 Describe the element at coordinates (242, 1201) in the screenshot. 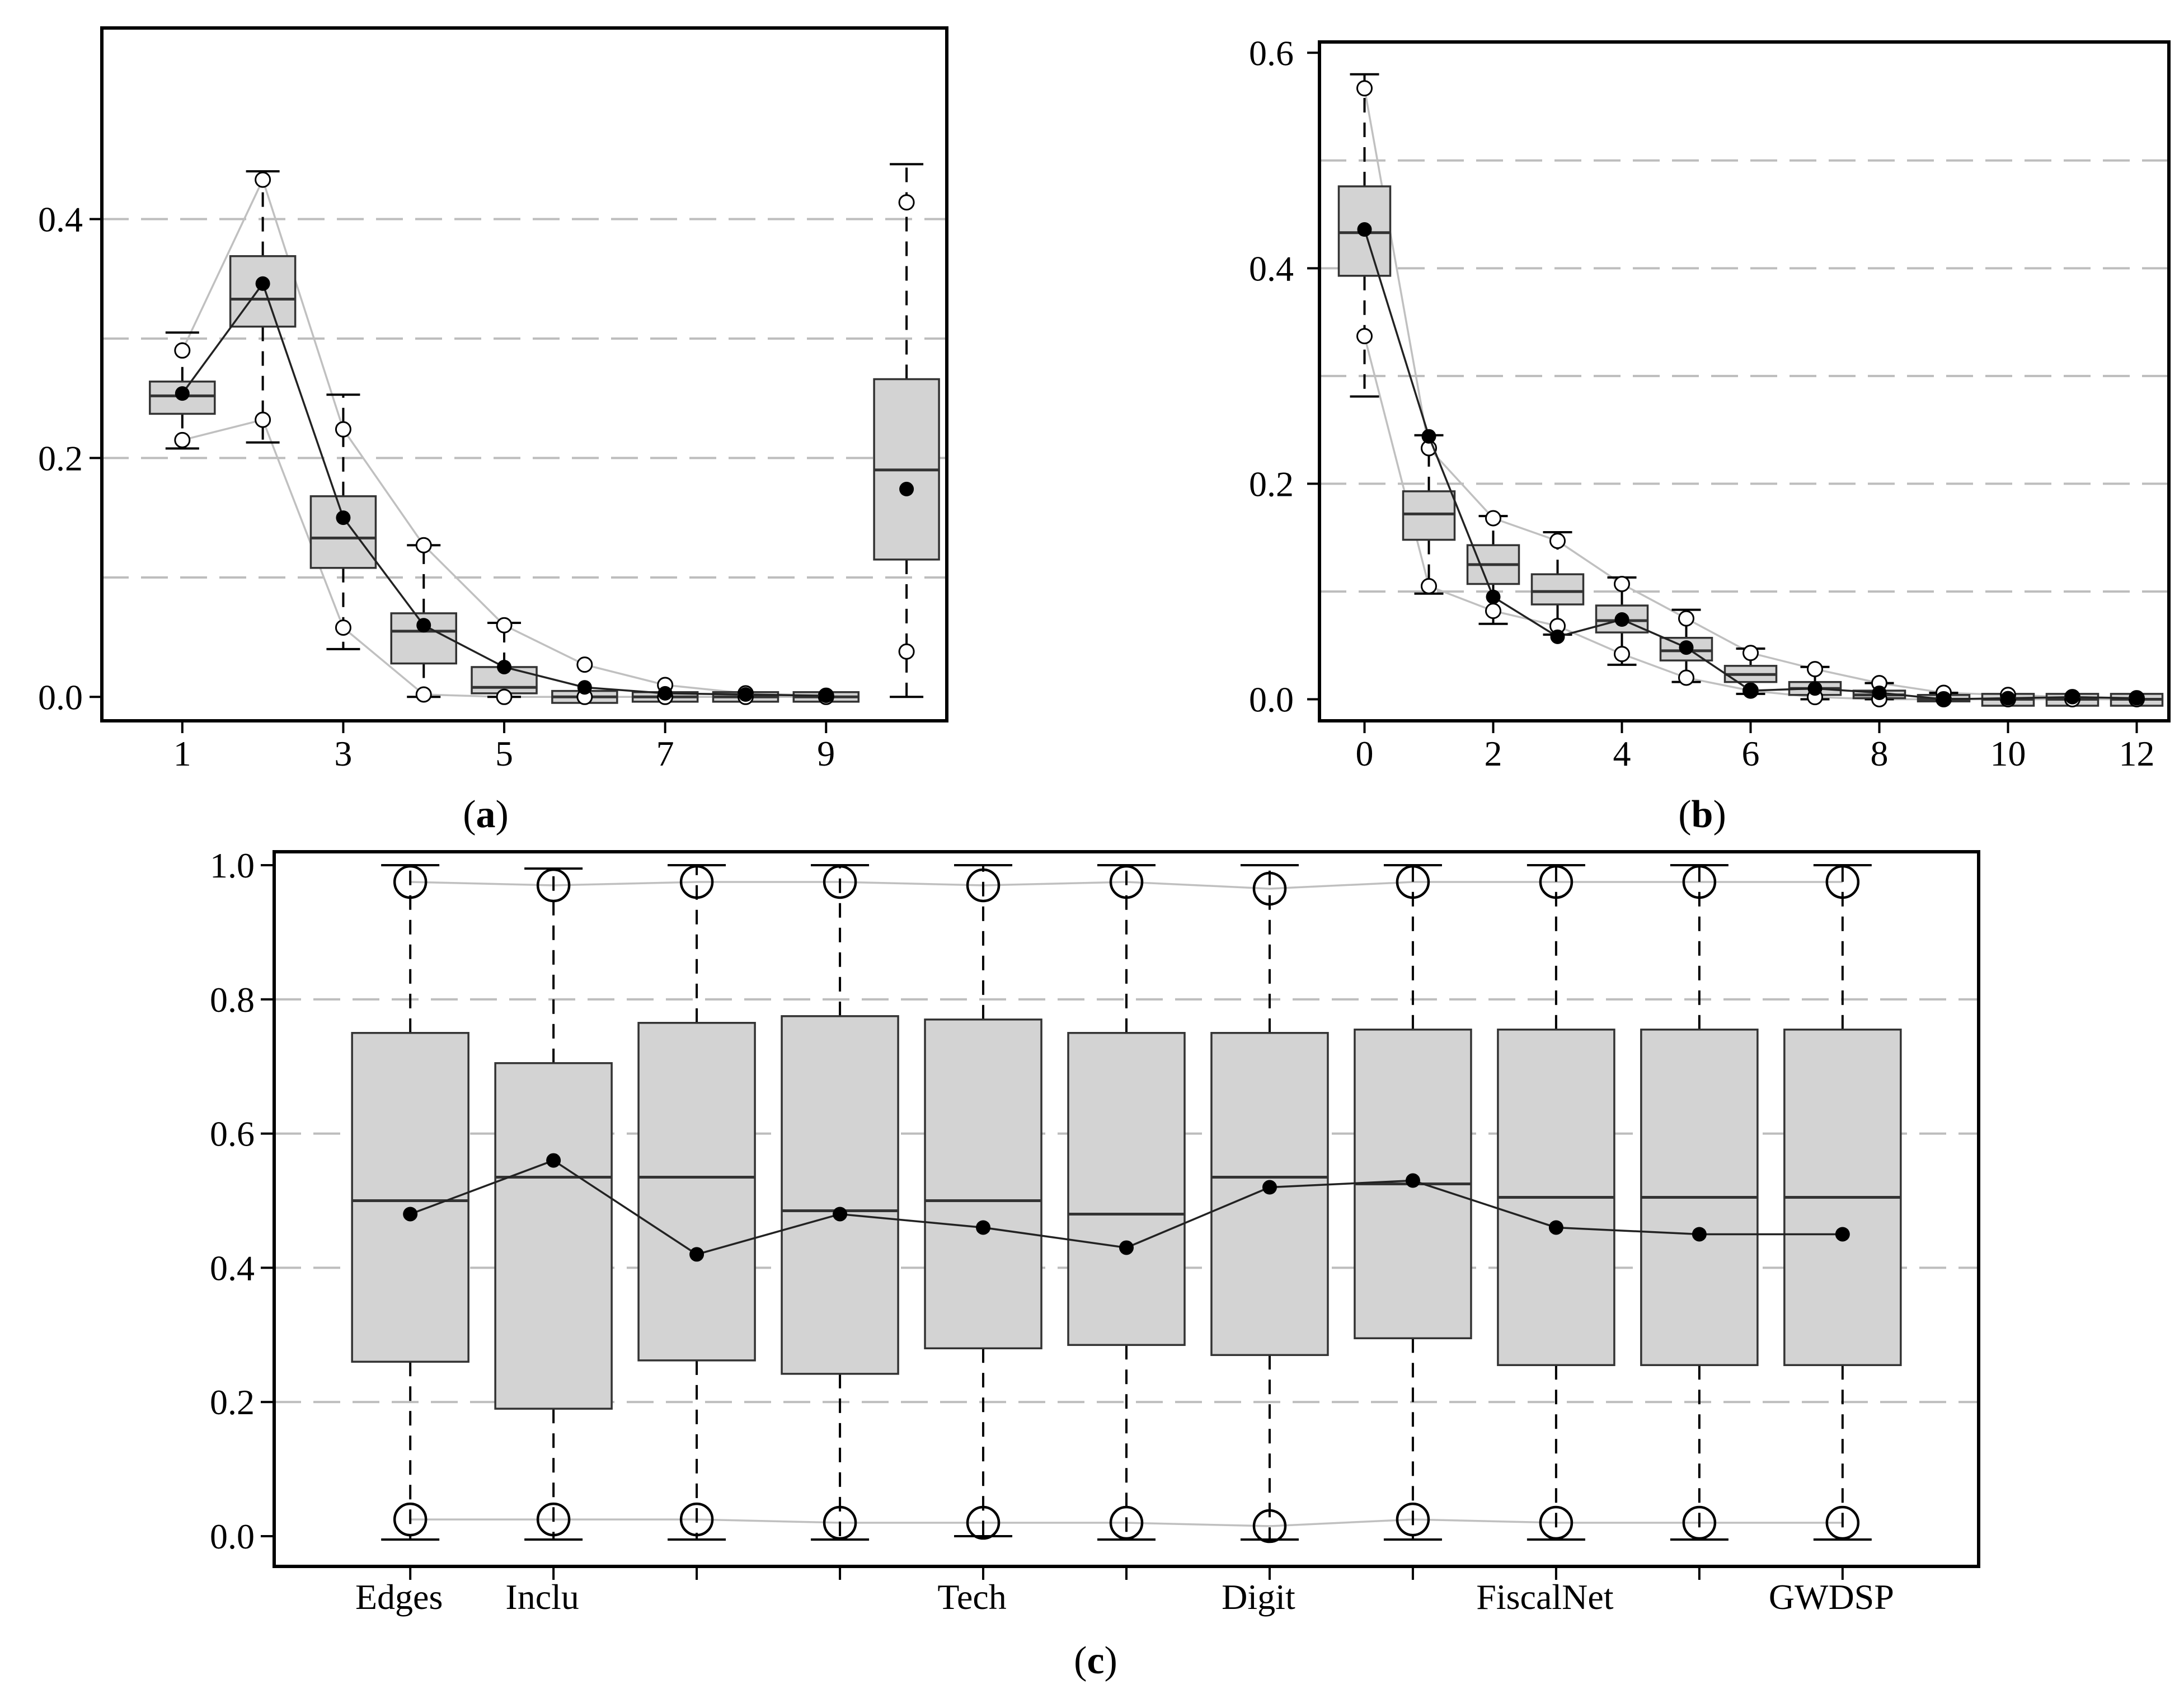

I see `panel-c-y-axis: 0.0 0.2 0.4 0.6 0.8 1.0` at that location.